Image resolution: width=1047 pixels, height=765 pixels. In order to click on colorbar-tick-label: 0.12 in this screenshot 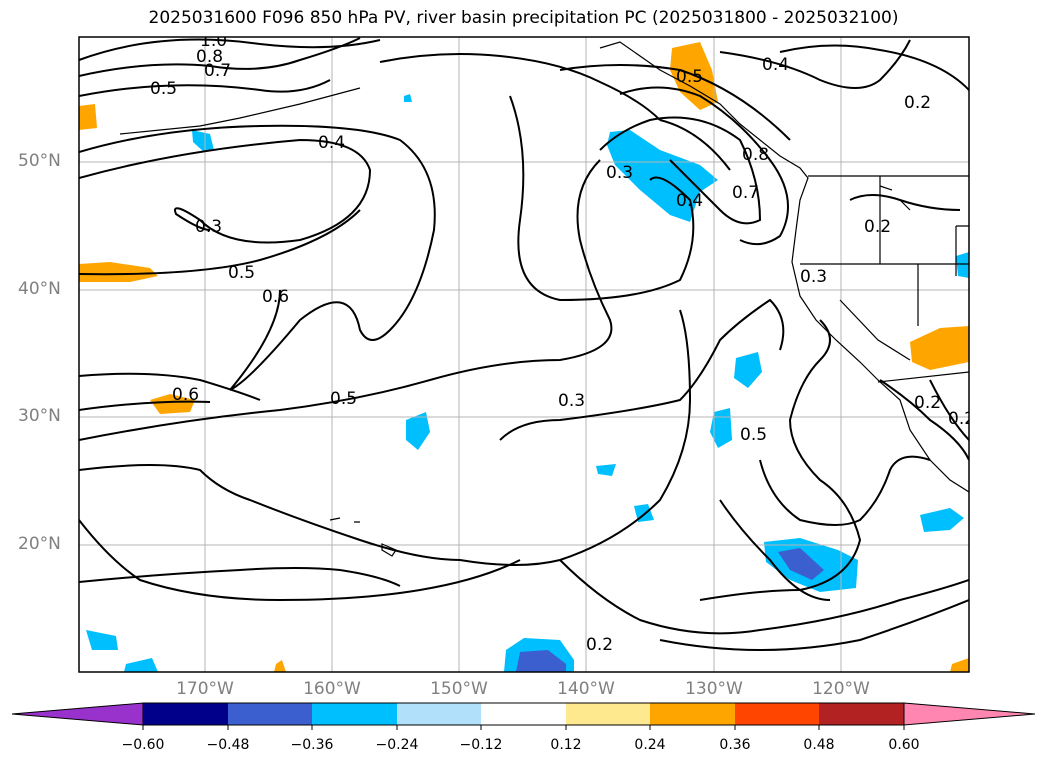, I will do `click(566, 745)`.